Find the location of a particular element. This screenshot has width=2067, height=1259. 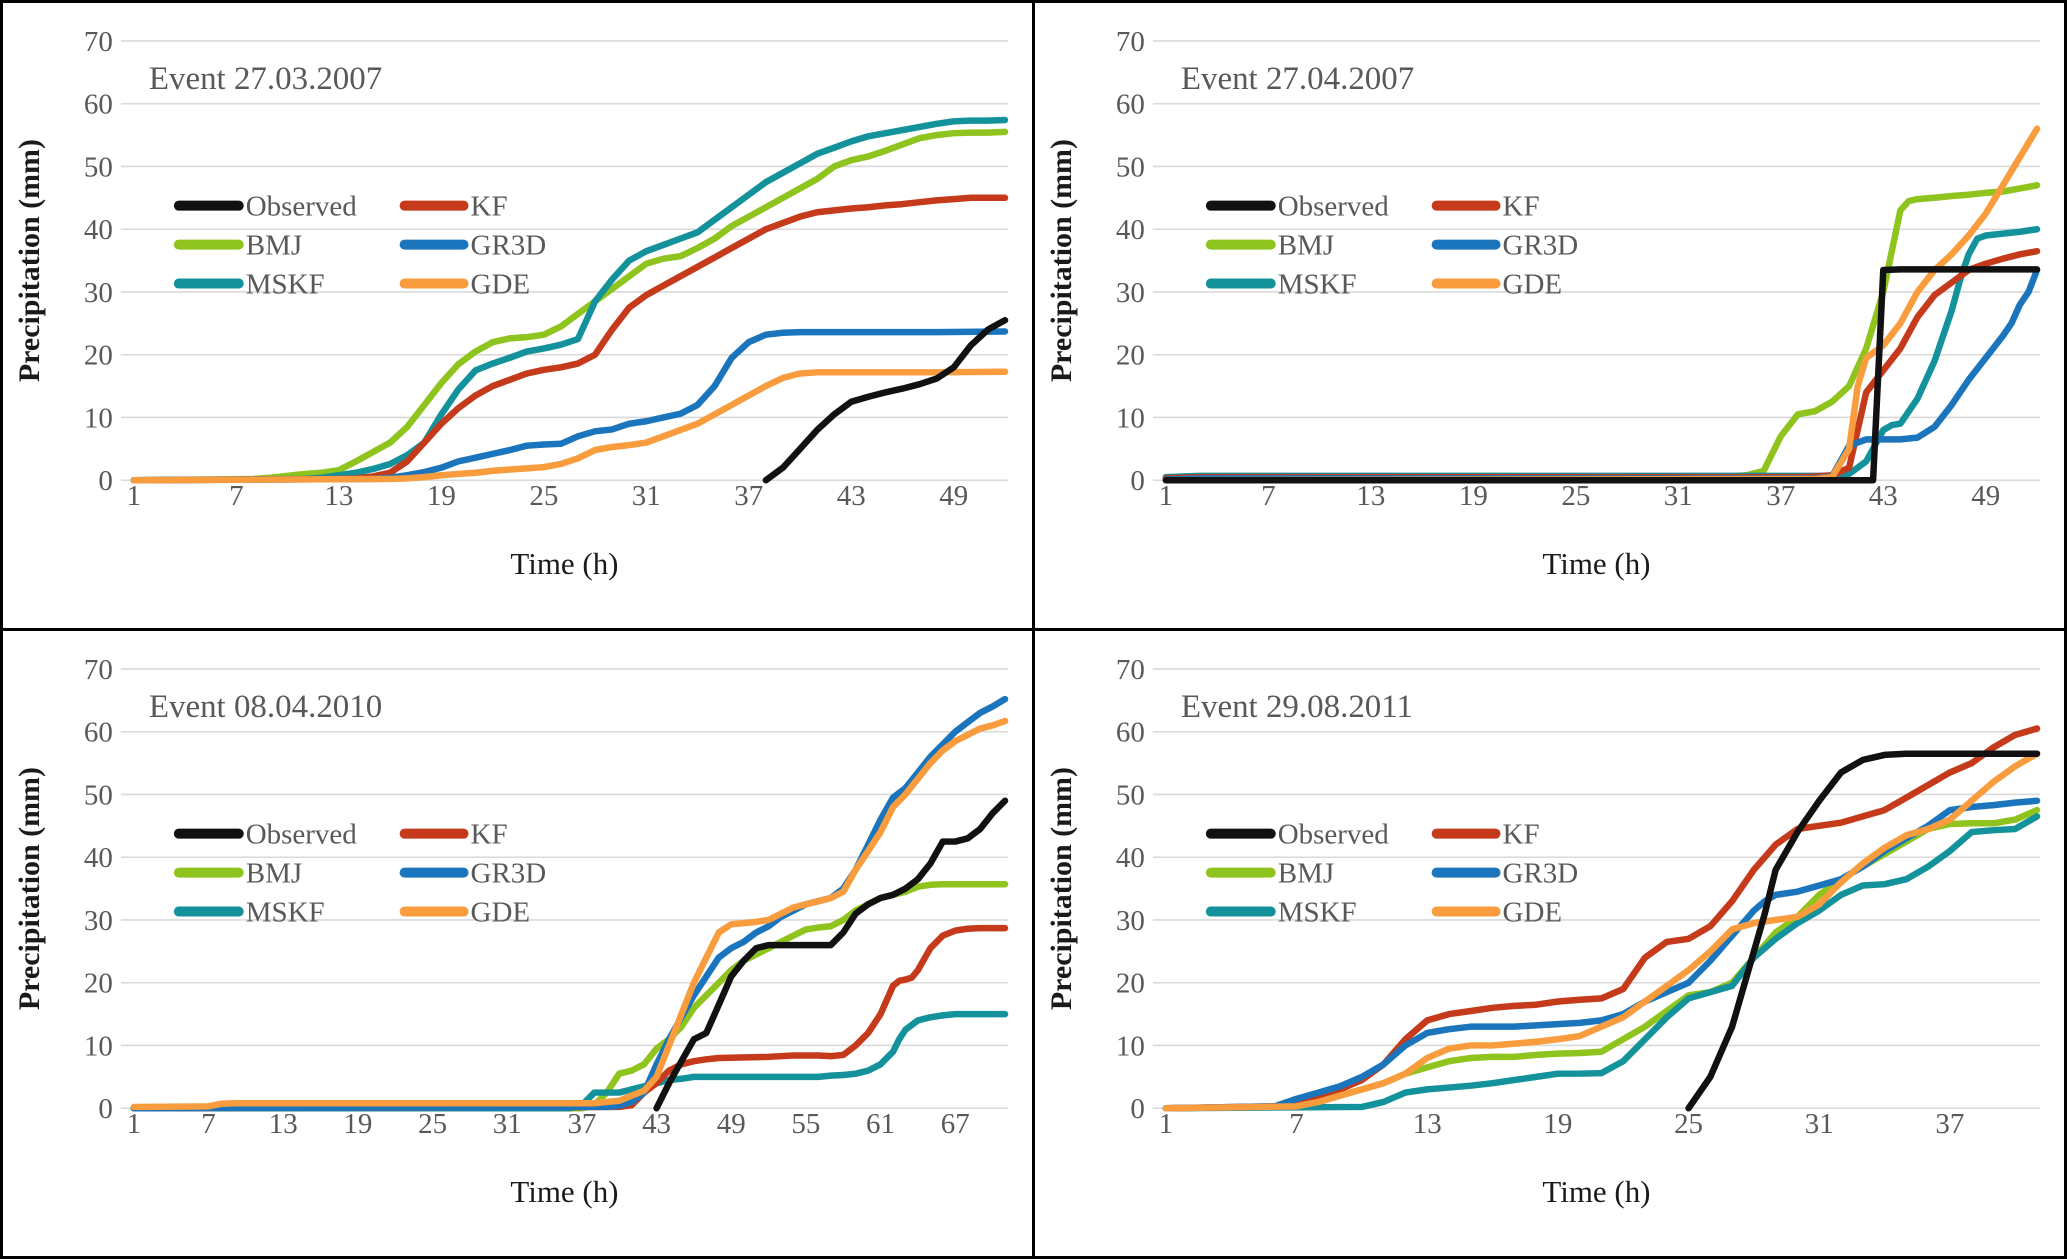

x-tick-label: 13 is located at coordinates (283, 1124).